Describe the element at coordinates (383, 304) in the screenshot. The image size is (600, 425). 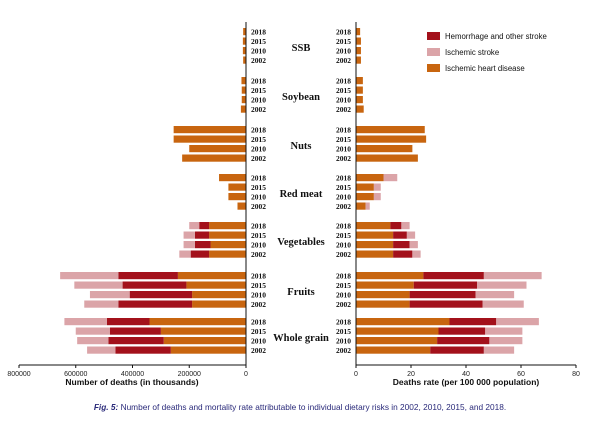
I see `bar-rate-fruits-2002-ischemic-heart-disease` at that location.